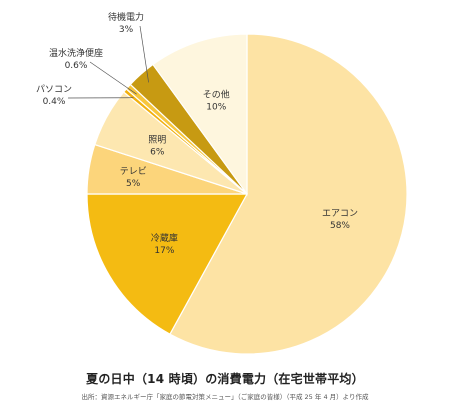 The width and height of the screenshot is (450, 417). Describe the element at coordinates (164, 238) in the screenshot. I see `slice-label-1: 冷蔵庫` at that location.